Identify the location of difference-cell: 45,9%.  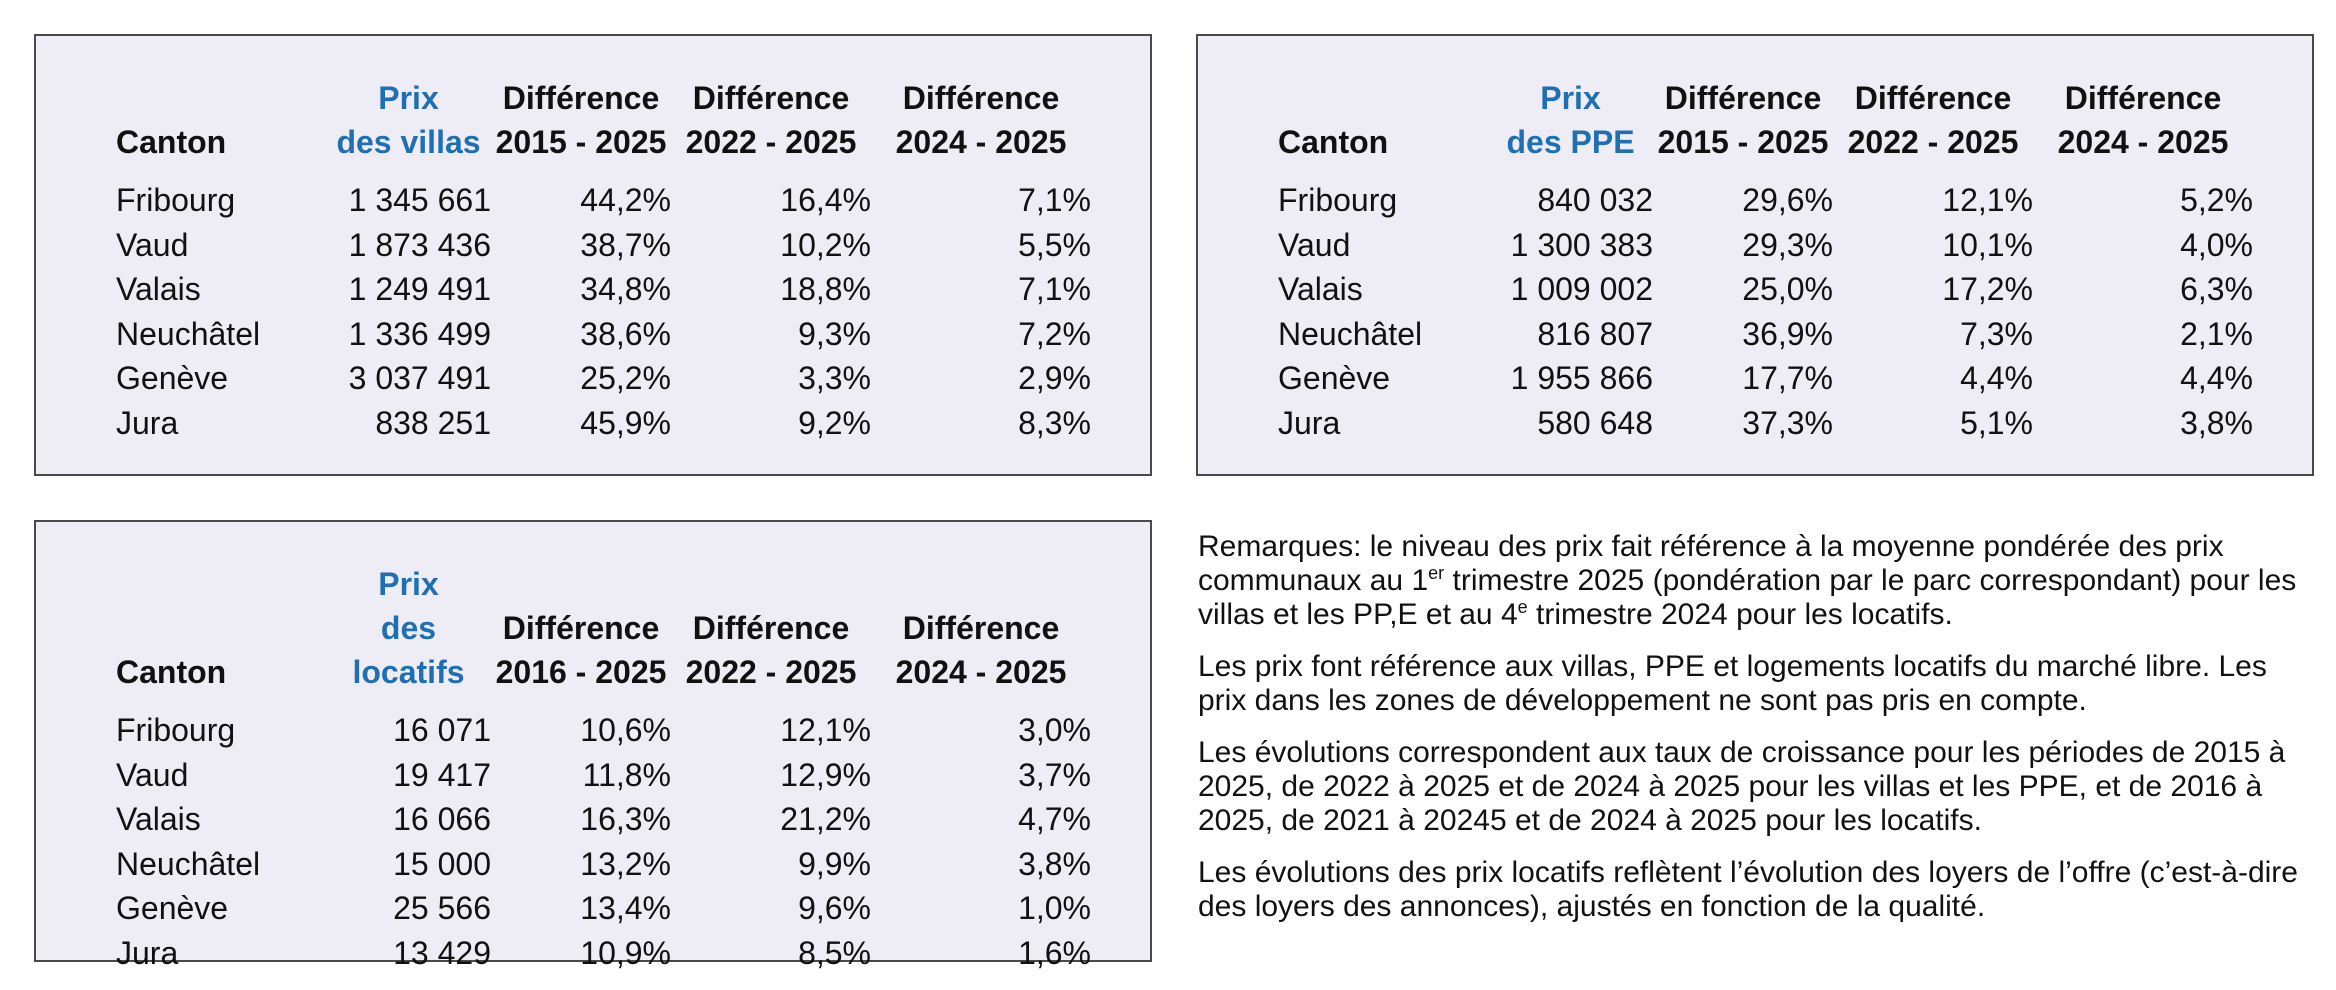
(625, 422).